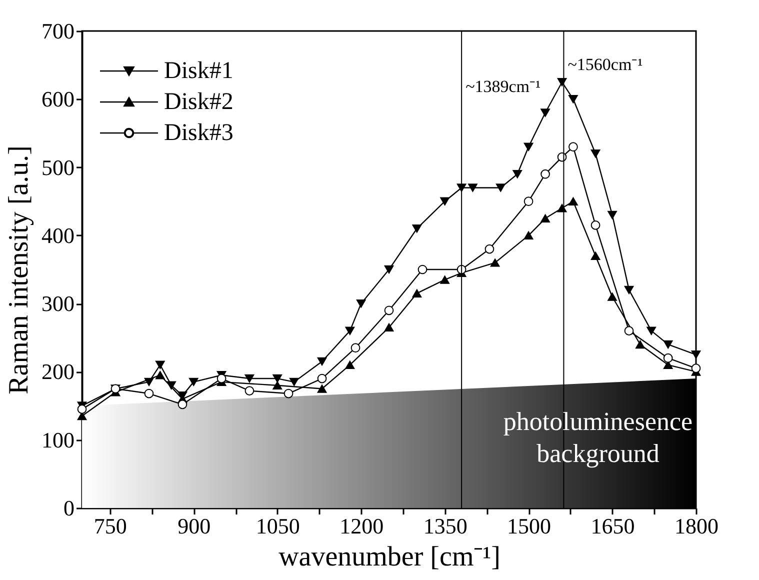 The width and height of the screenshot is (759, 580). I want to click on x-tick-label: 1500, so click(529, 526).